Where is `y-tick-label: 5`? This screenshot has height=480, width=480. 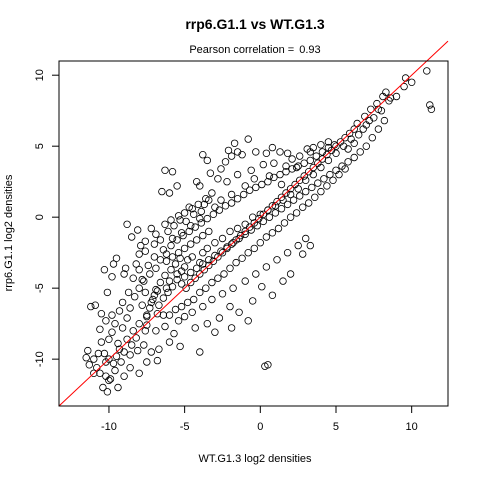
y-tick-label: 5 is located at coordinates (40, 146).